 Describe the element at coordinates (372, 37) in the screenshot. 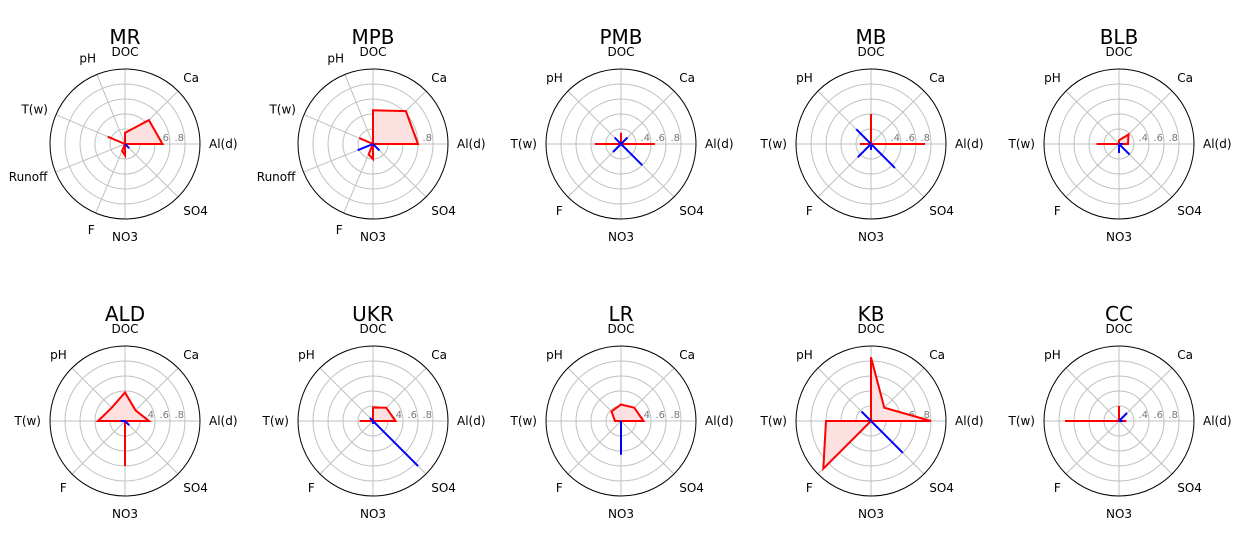

I see `panel-title: MPB` at that location.